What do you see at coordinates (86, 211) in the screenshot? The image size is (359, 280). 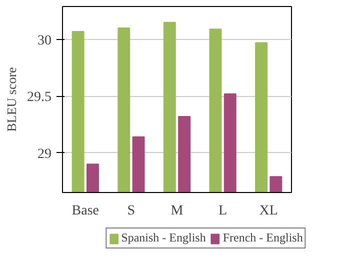 I see `x-tick-label: Base` at bounding box center [86, 211].